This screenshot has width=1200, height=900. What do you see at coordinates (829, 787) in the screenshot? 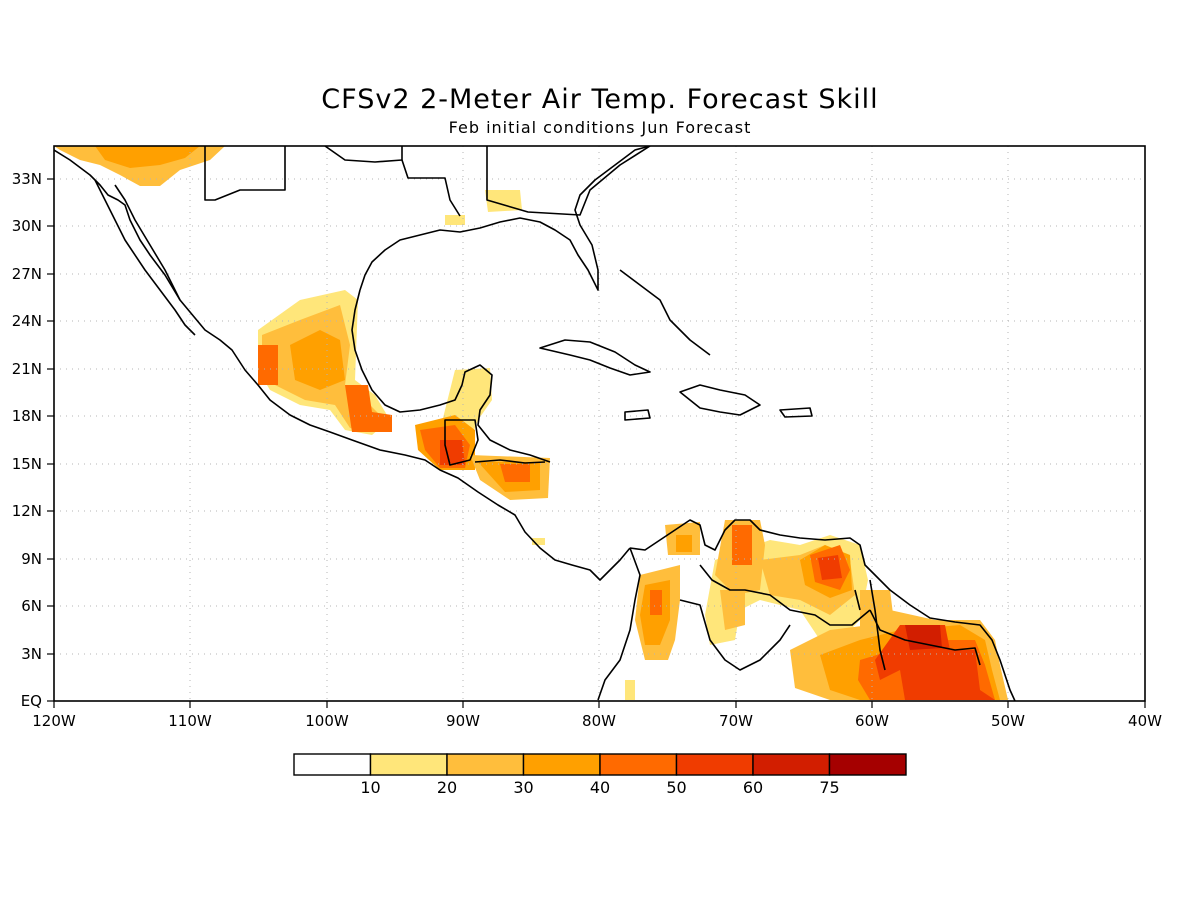
I see `colorbar-label: 75` at bounding box center [829, 787].